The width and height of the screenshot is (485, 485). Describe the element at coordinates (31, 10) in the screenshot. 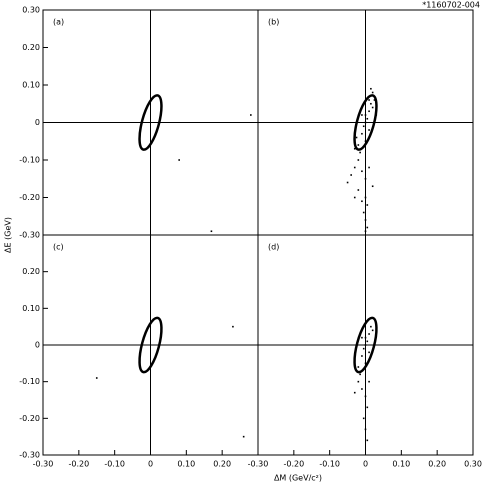

I see `y-tick-label: 0.30` at that location.